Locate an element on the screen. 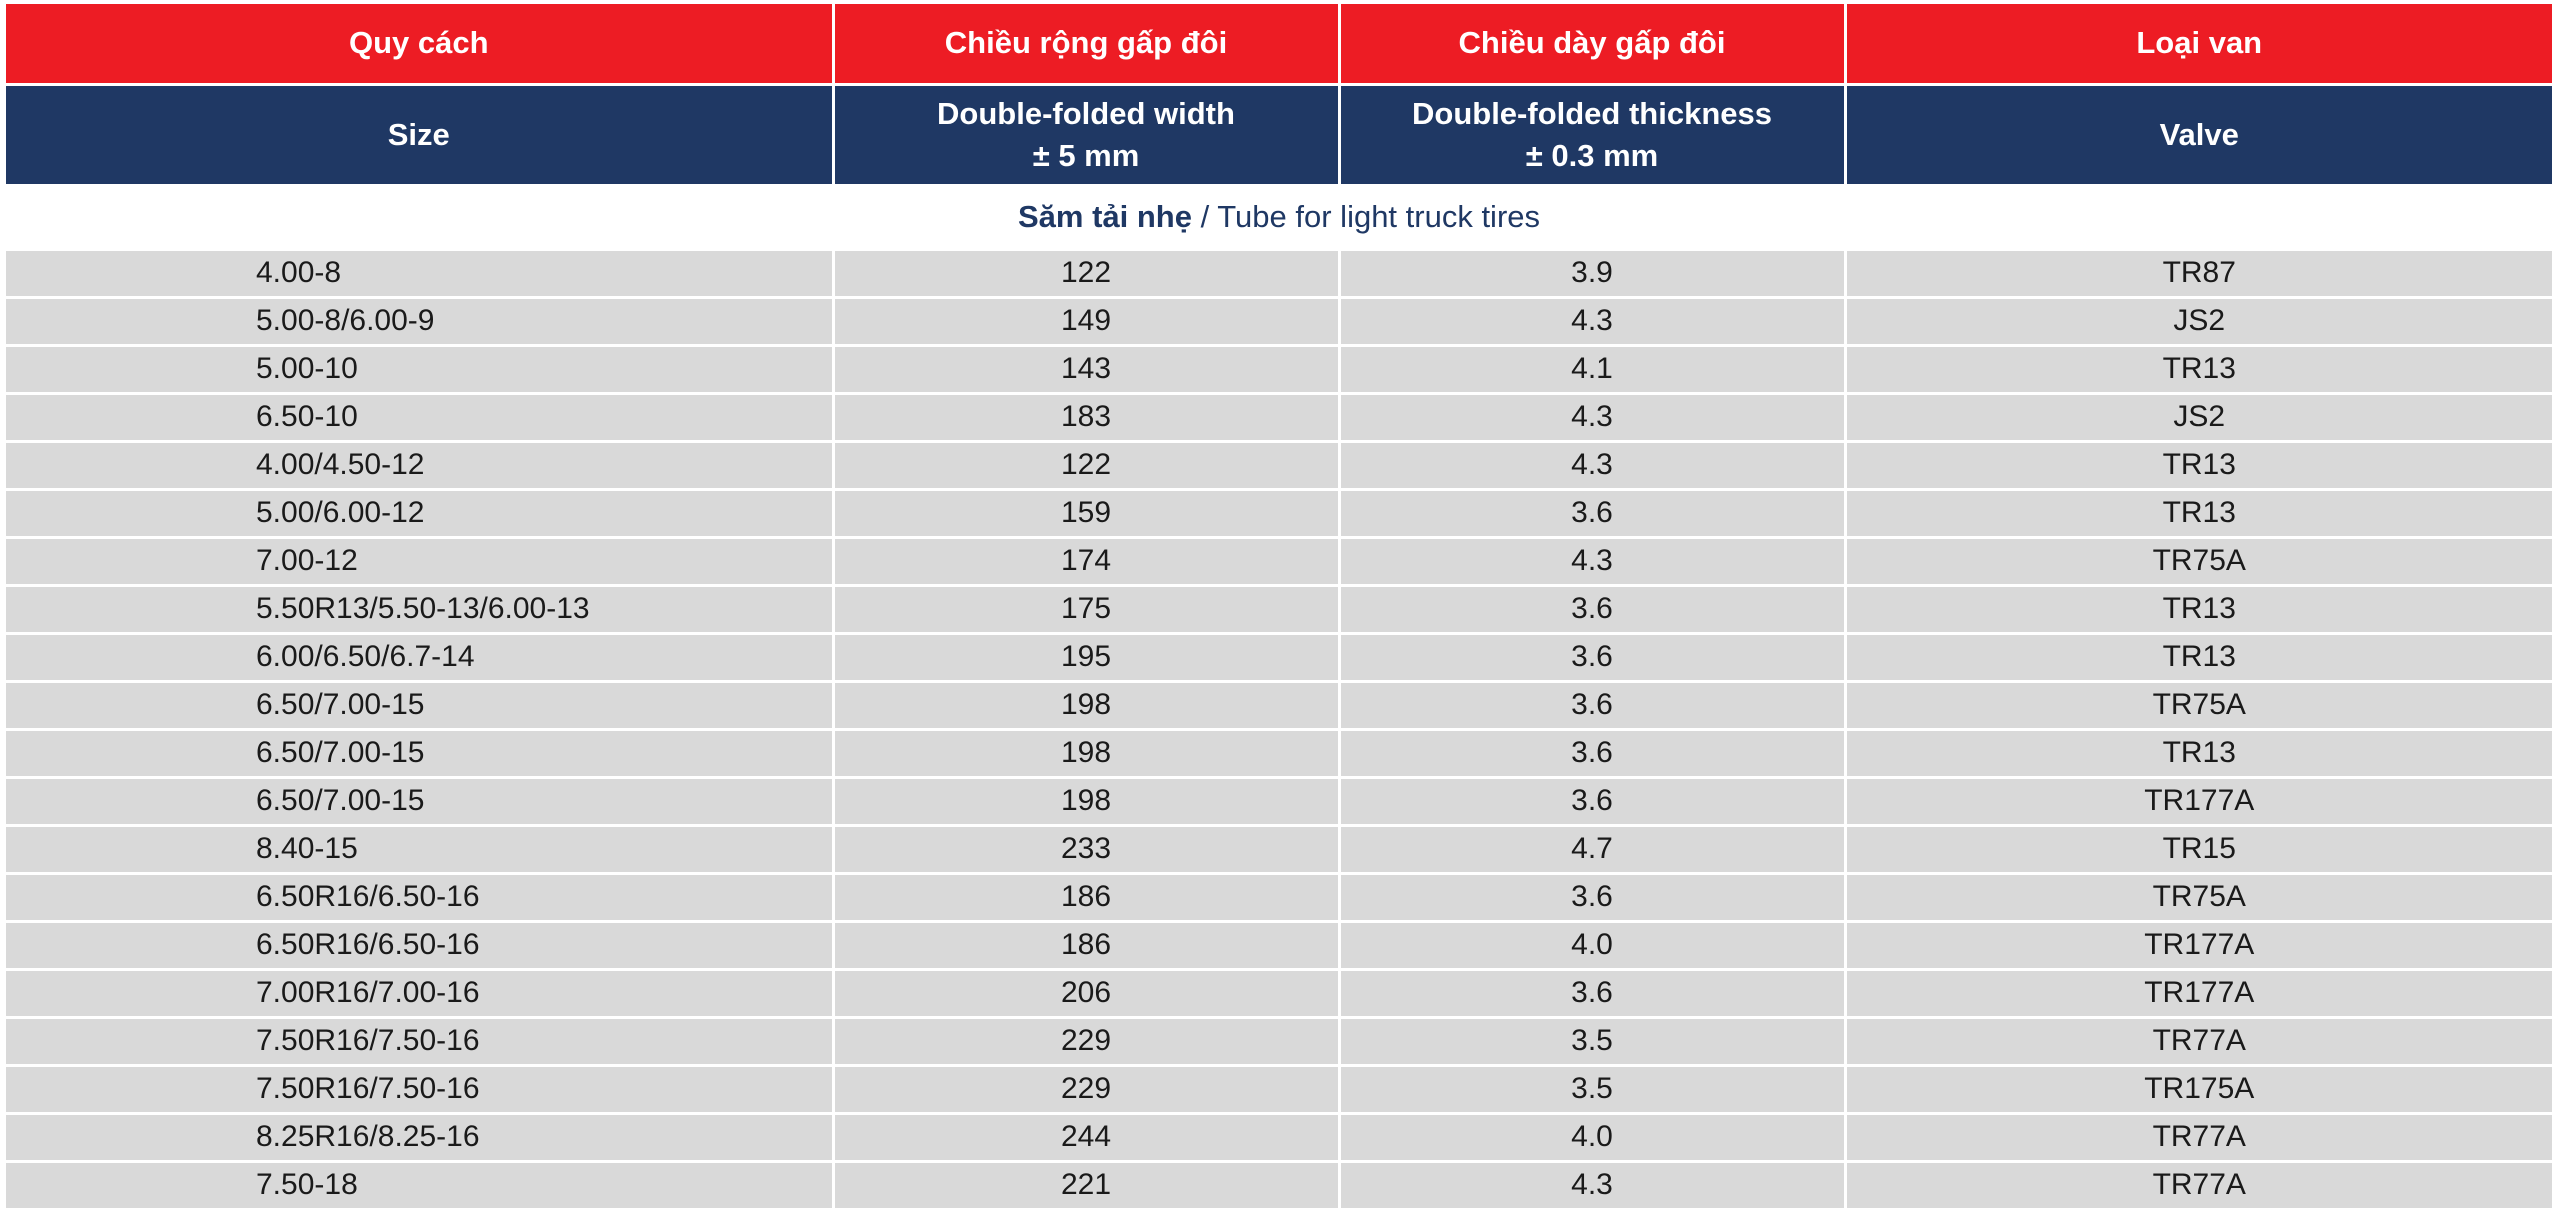 The height and width of the screenshot is (1214, 2560). table-row: 4.00/4.50-12 122 4.3 TR13 is located at coordinates (1279, 466).